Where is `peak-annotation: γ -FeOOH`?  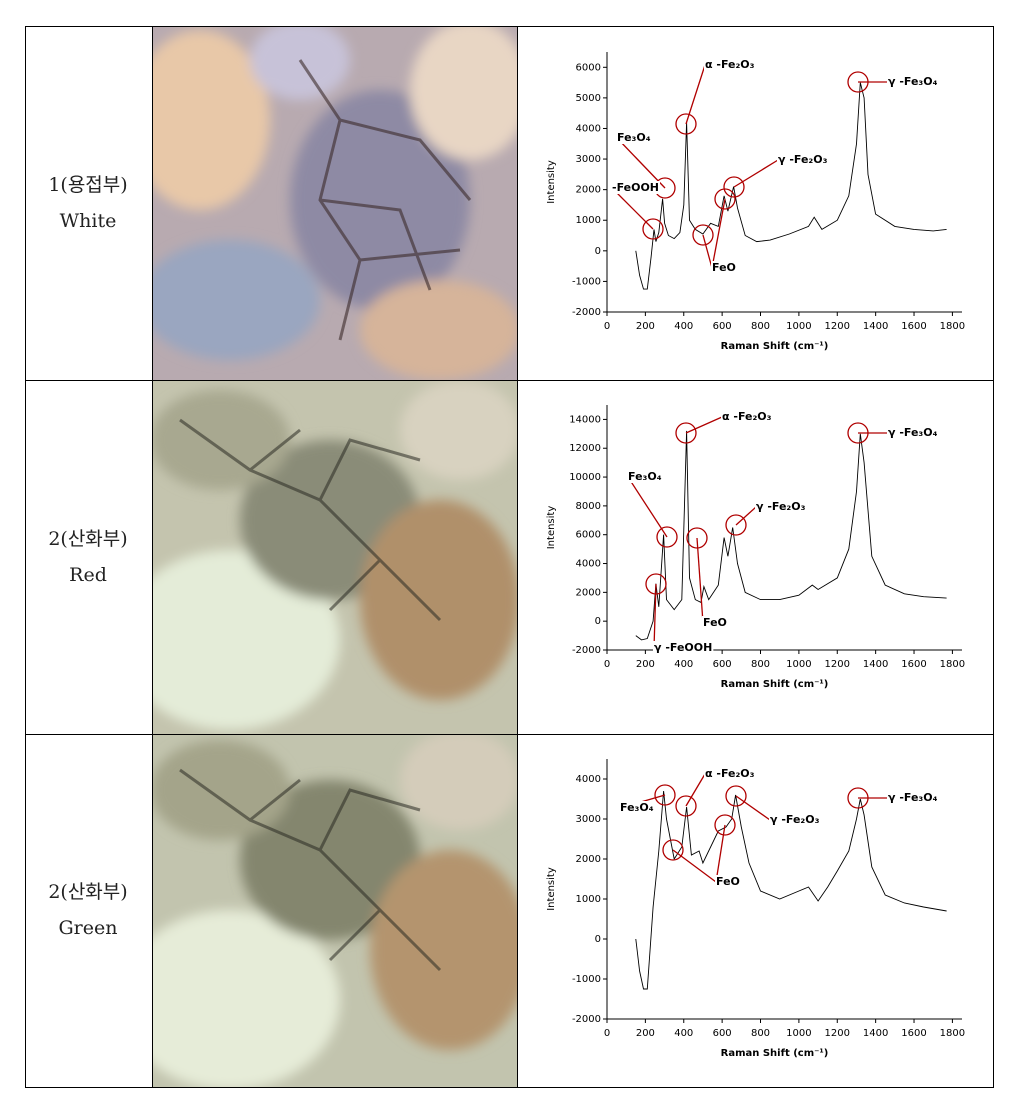
peak-annotation: γ -FeOOH is located at coordinates (683, 647).